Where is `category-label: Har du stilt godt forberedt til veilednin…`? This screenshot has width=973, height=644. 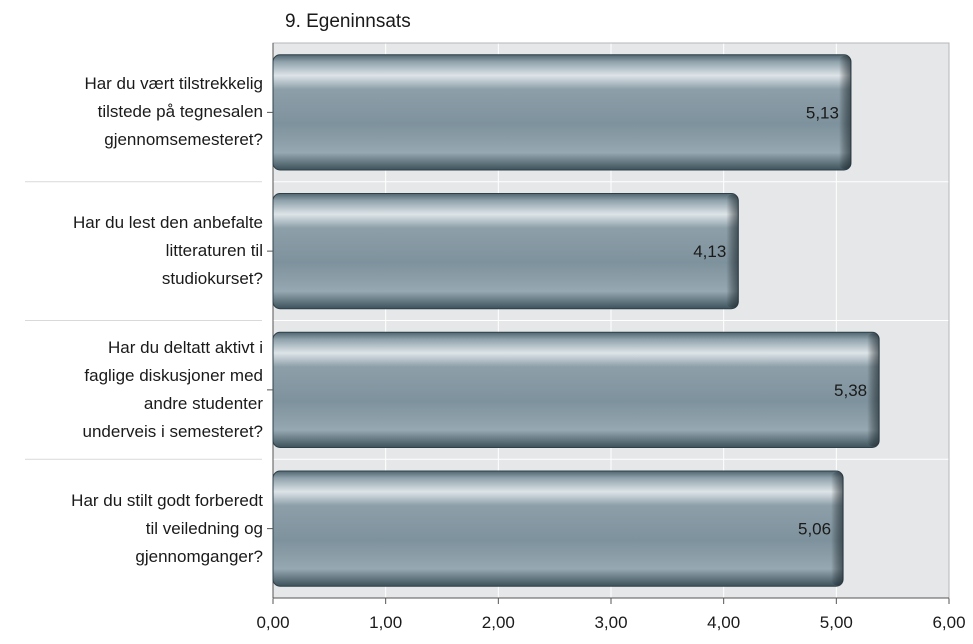
category-label: Har du stilt godt forberedt til veilednin… is located at coordinates (135, 529).